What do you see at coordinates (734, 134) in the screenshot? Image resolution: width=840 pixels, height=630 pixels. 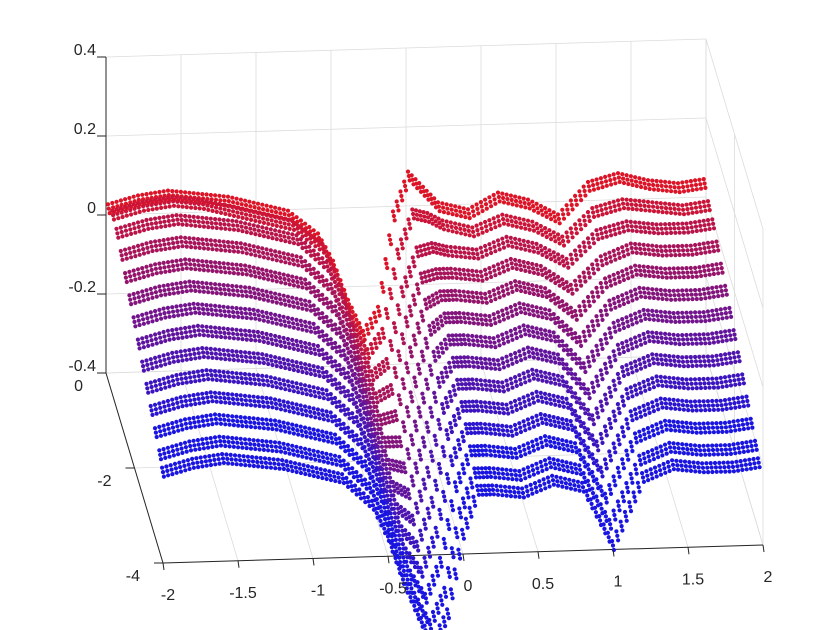 I see `grid-line-side-z` at bounding box center [734, 134].